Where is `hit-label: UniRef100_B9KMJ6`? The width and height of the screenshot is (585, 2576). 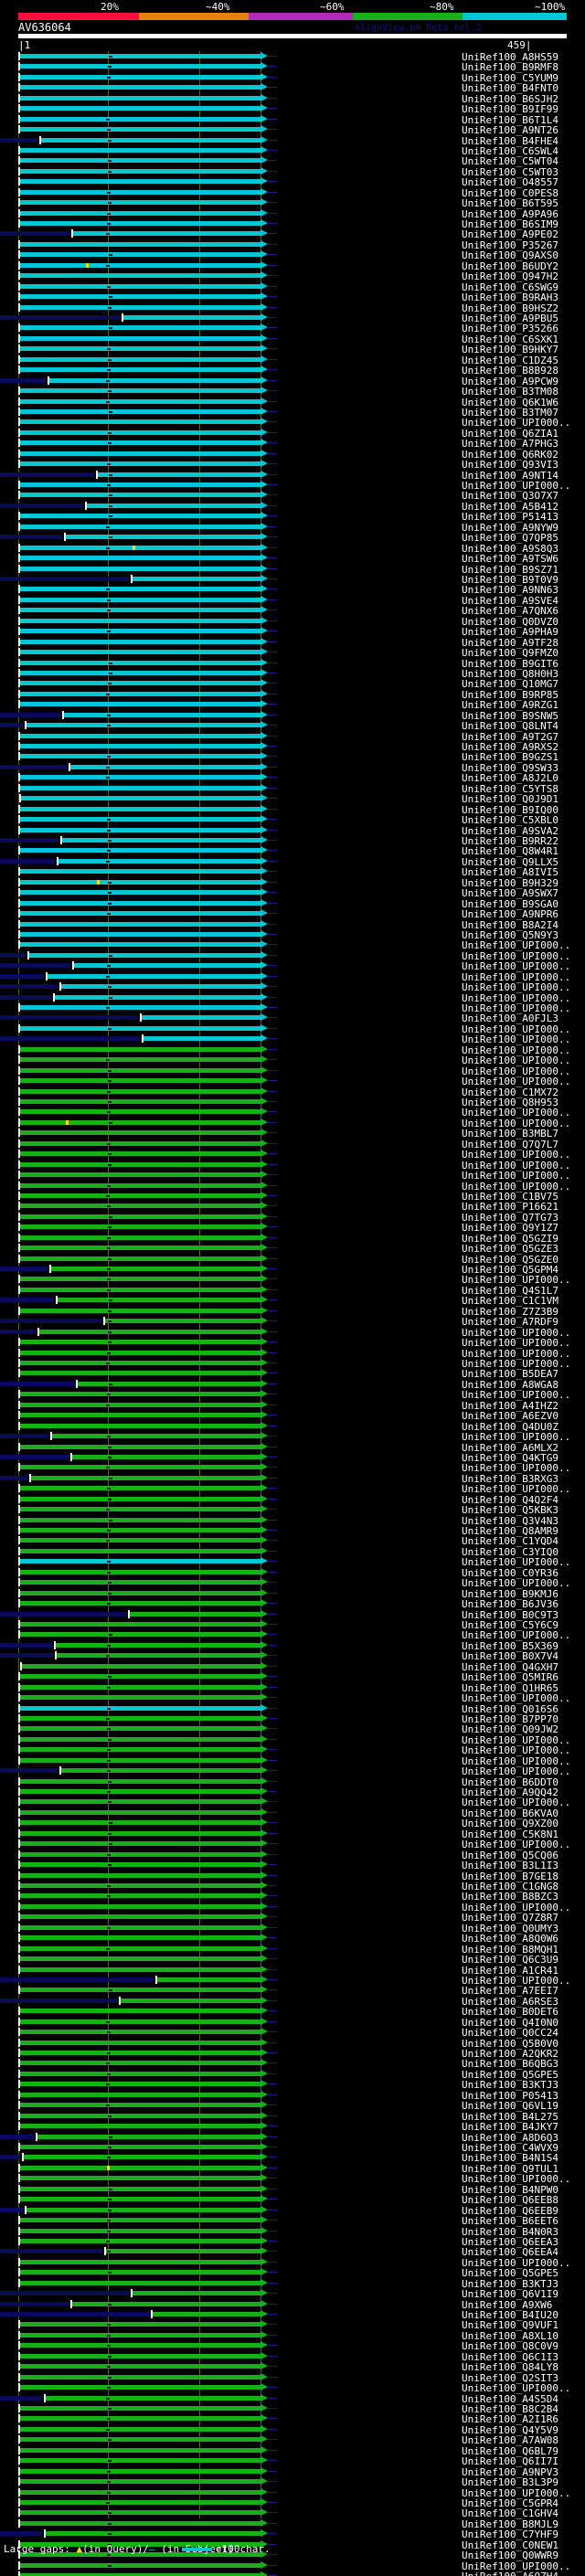
hit-label: UniRef100_B9KMJ6 is located at coordinates (510, 1594).